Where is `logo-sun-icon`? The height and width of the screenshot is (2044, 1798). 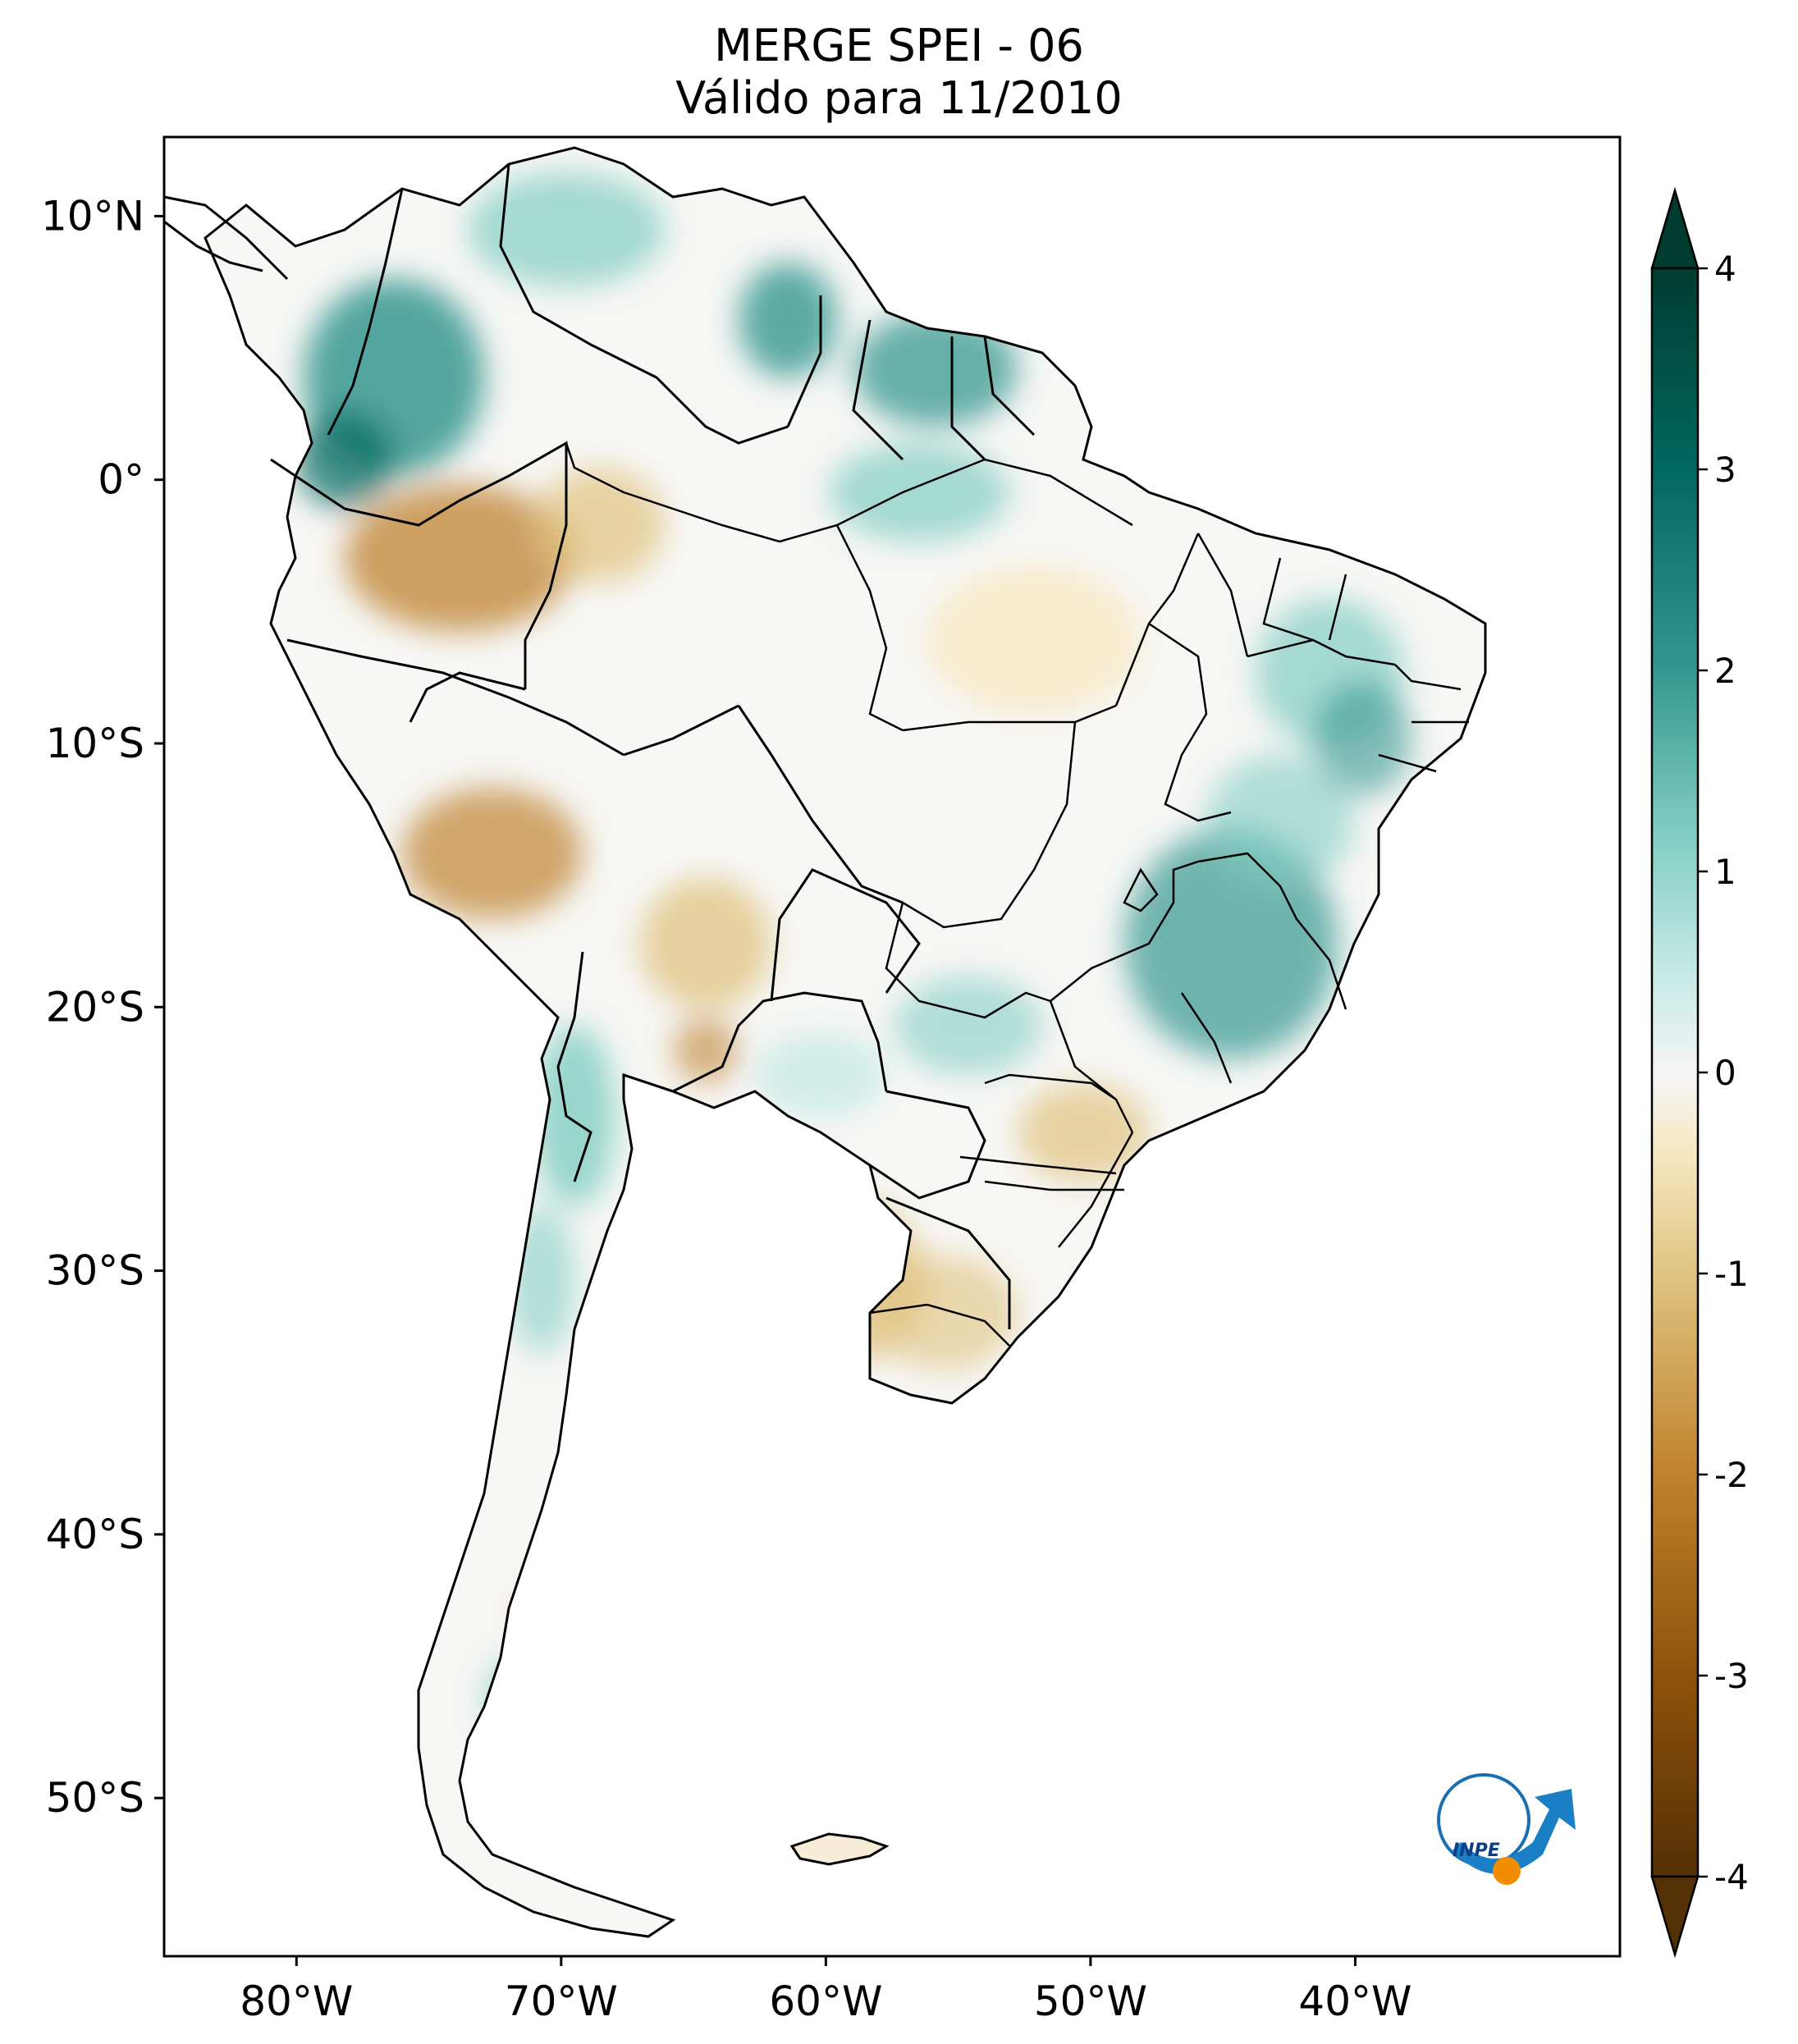
logo-sun-icon is located at coordinates (1507, 1871).